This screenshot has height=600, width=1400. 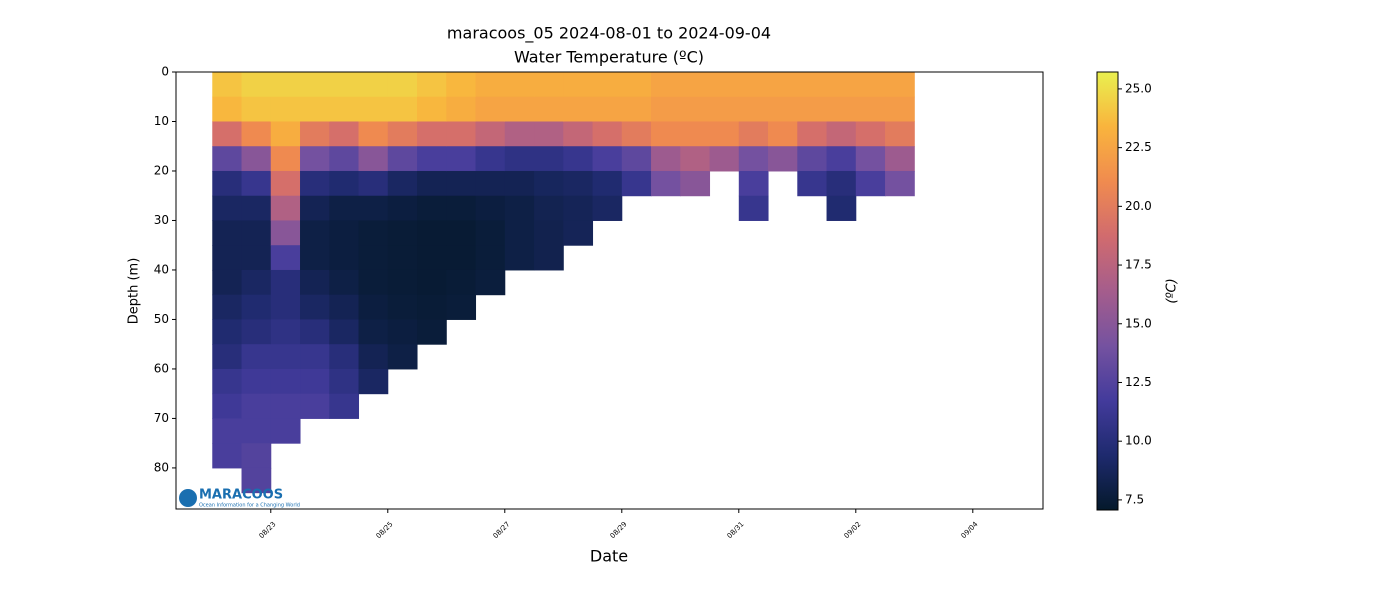 I want to click on y-axis-label: Depth (m), so click(x=134, y=291).